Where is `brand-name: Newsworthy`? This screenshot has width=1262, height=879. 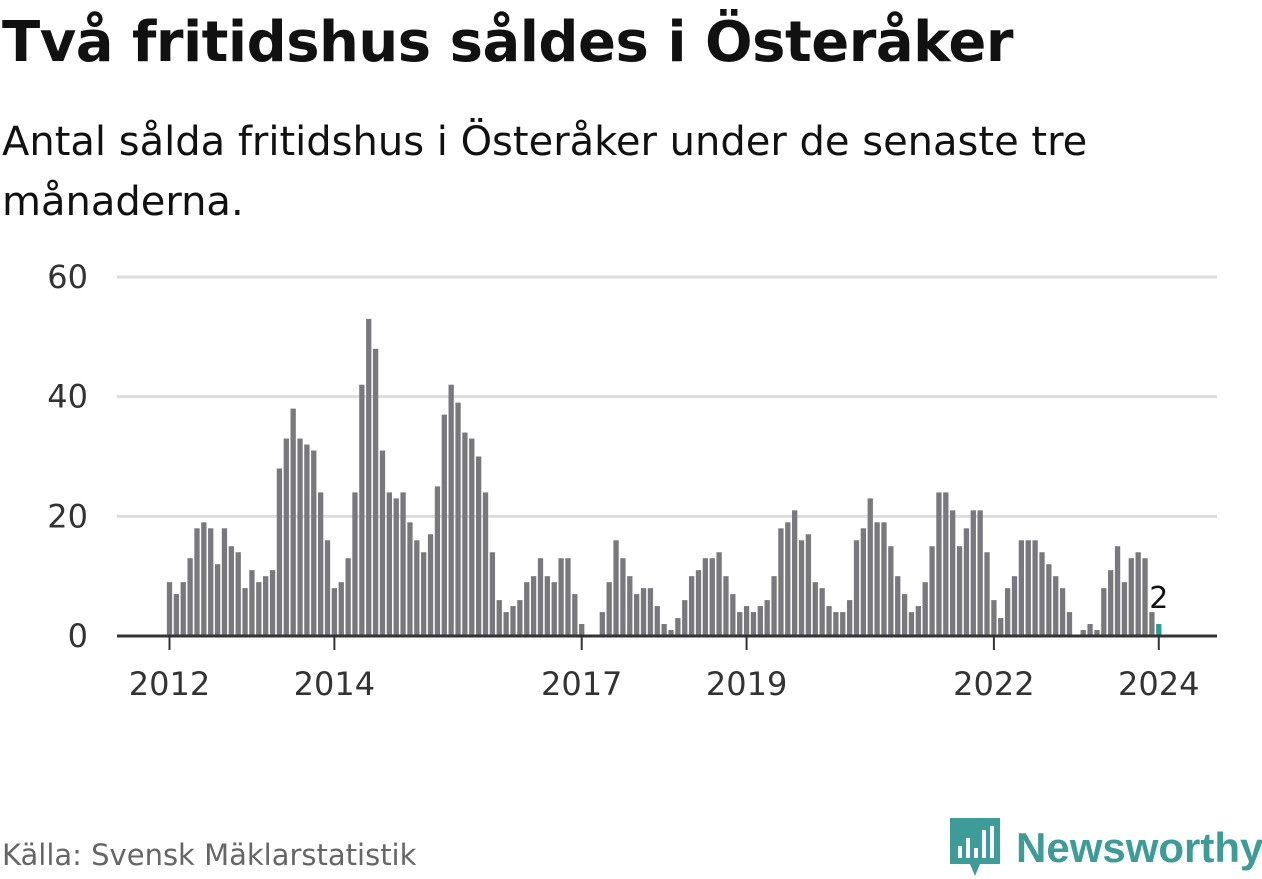
brand-name: Newsworthy is located at coordinates (1139, 847).